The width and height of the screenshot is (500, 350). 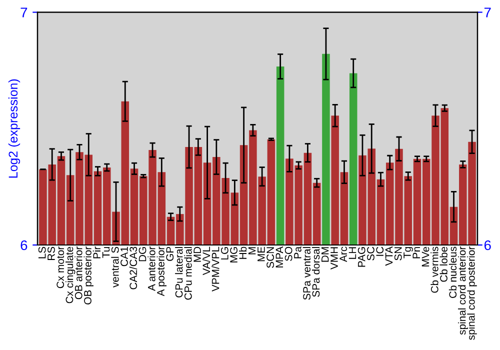 I want to click on x-tick-label: Tu, so click(x=106, y=252).